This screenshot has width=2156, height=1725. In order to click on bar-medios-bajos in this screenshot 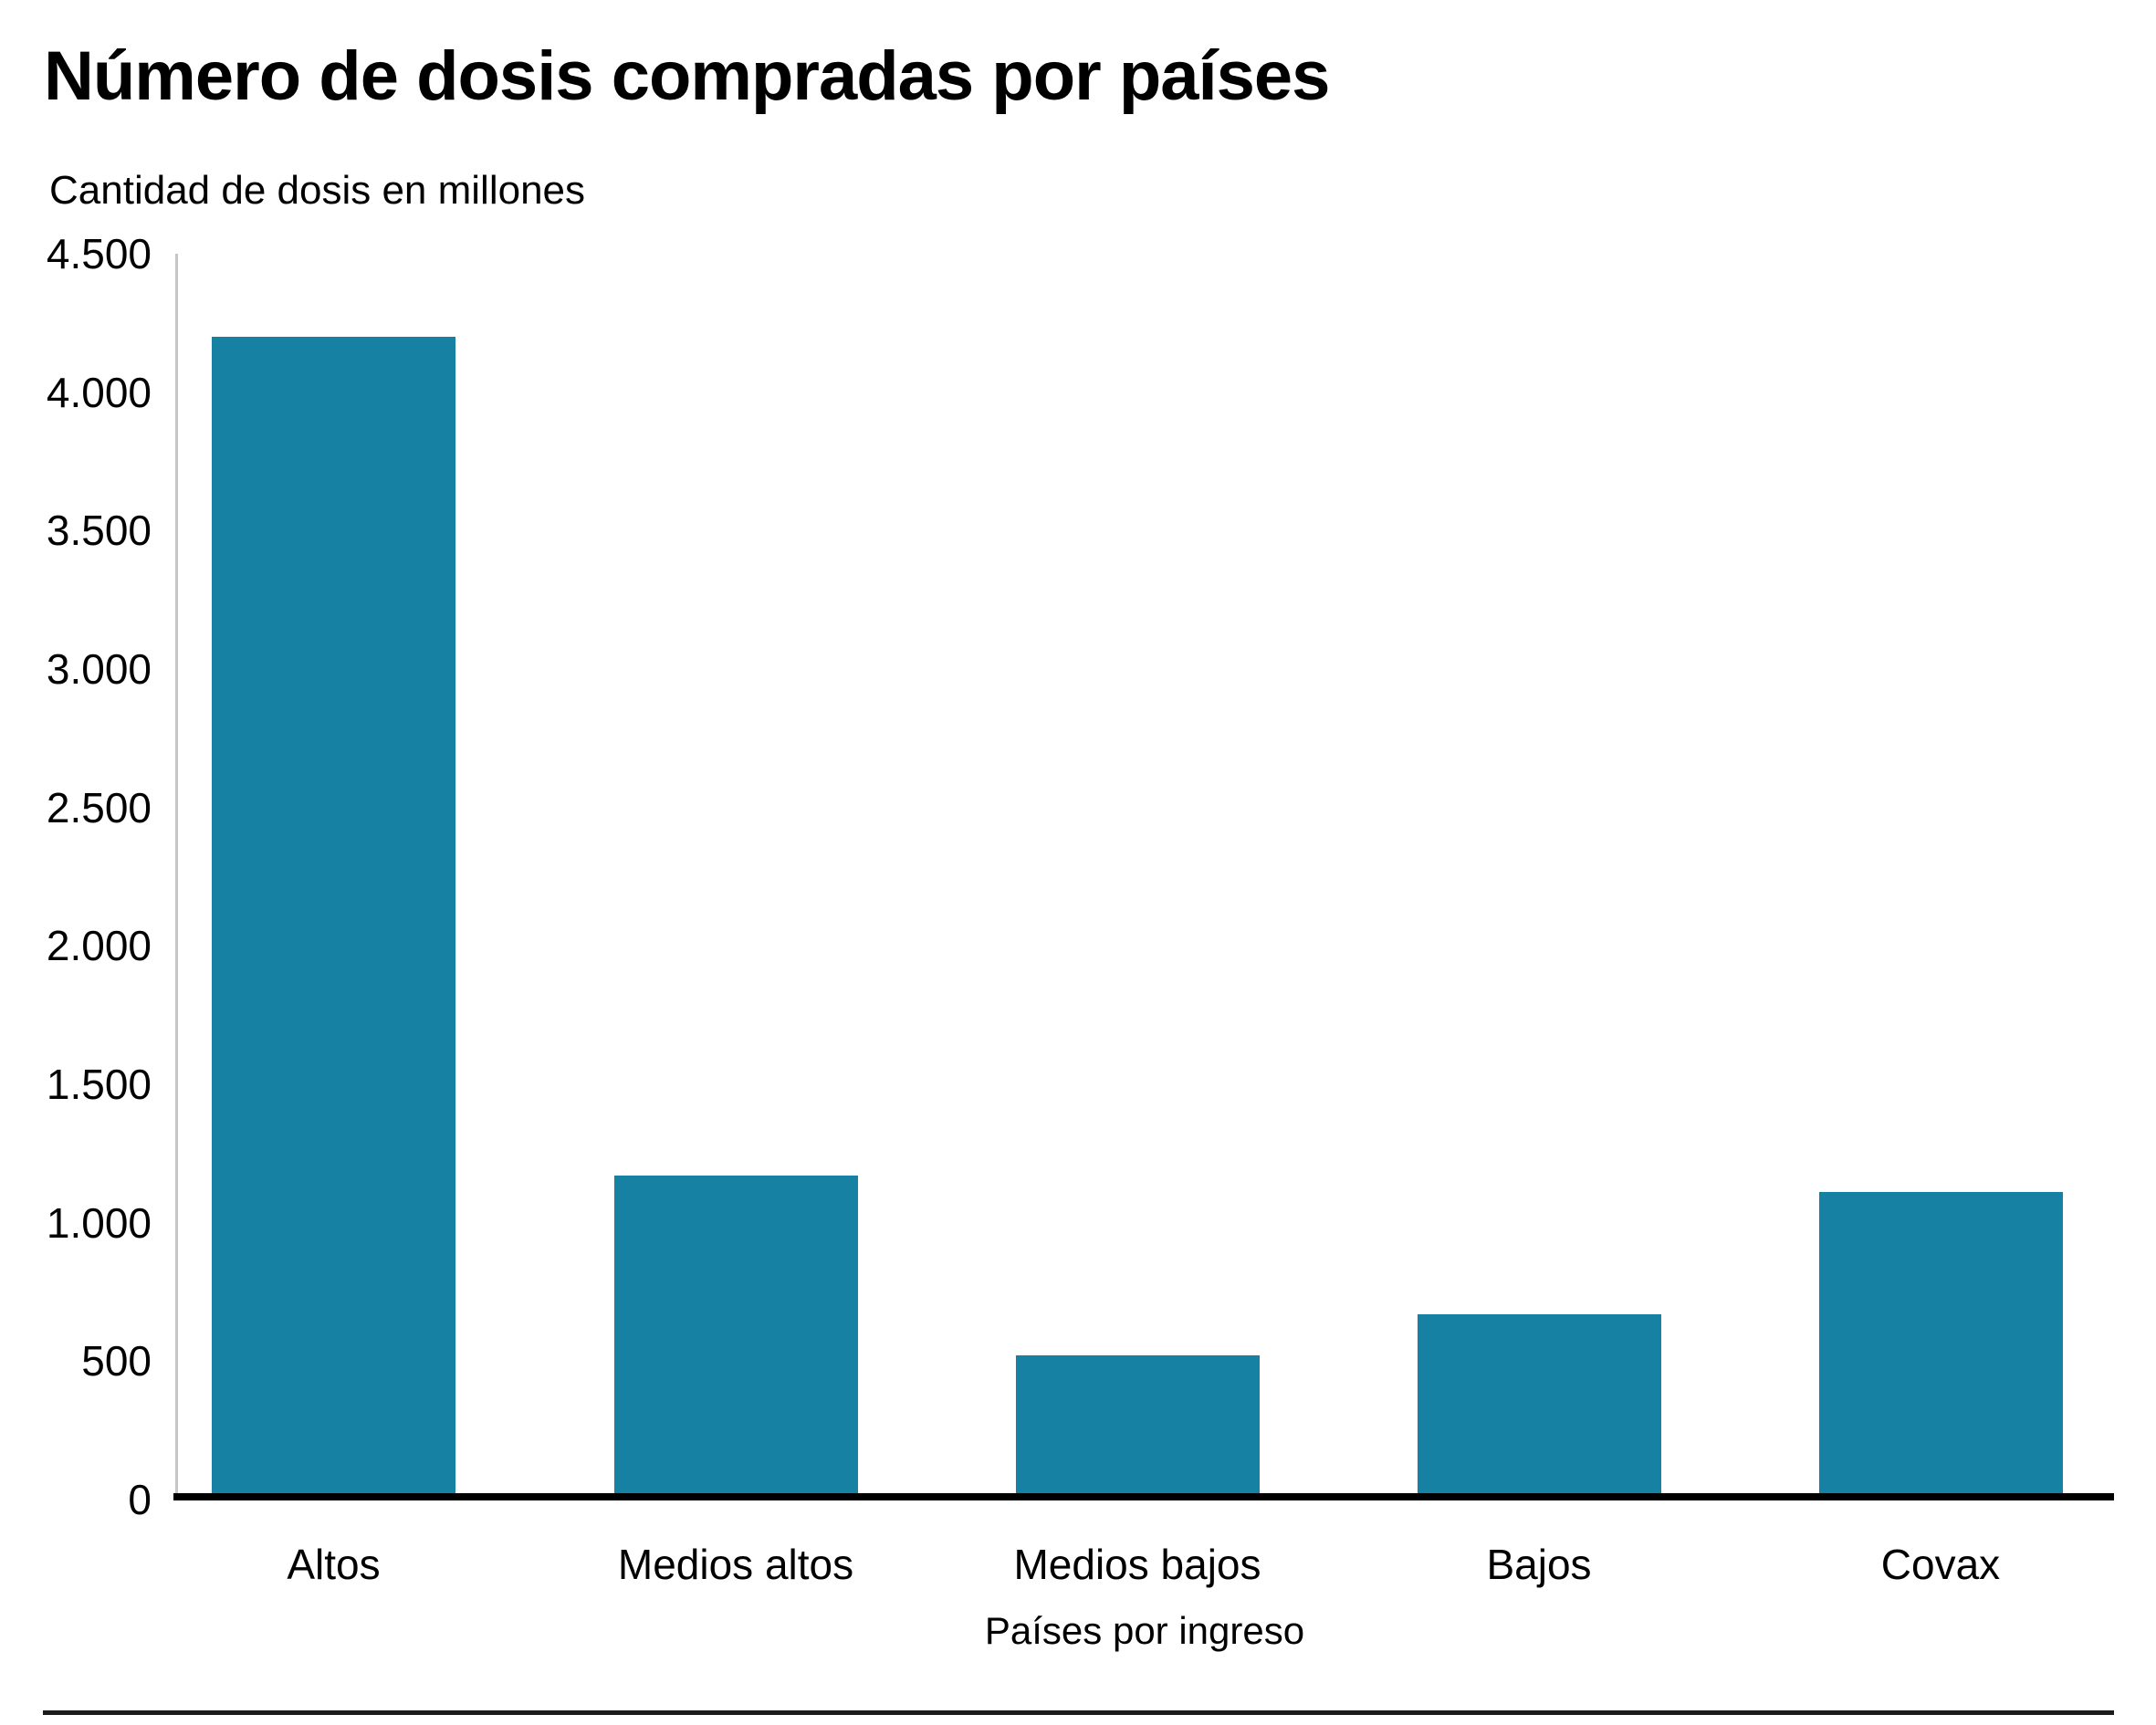, I will do `click(1137, 1427)`.